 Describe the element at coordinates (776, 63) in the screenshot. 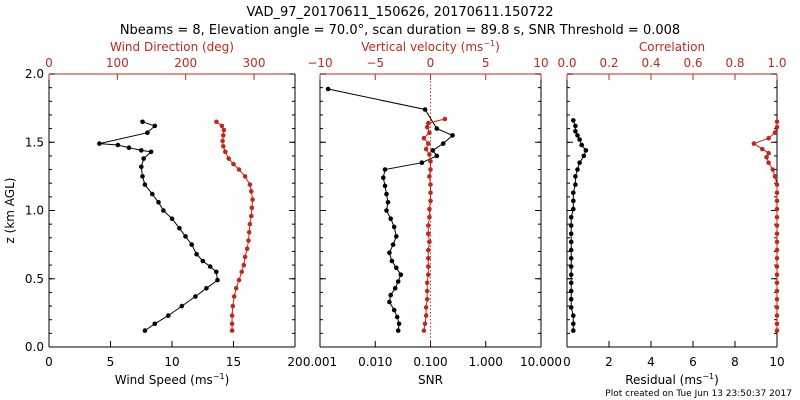

I see `x-top-tick-label: 1.0` at that location.